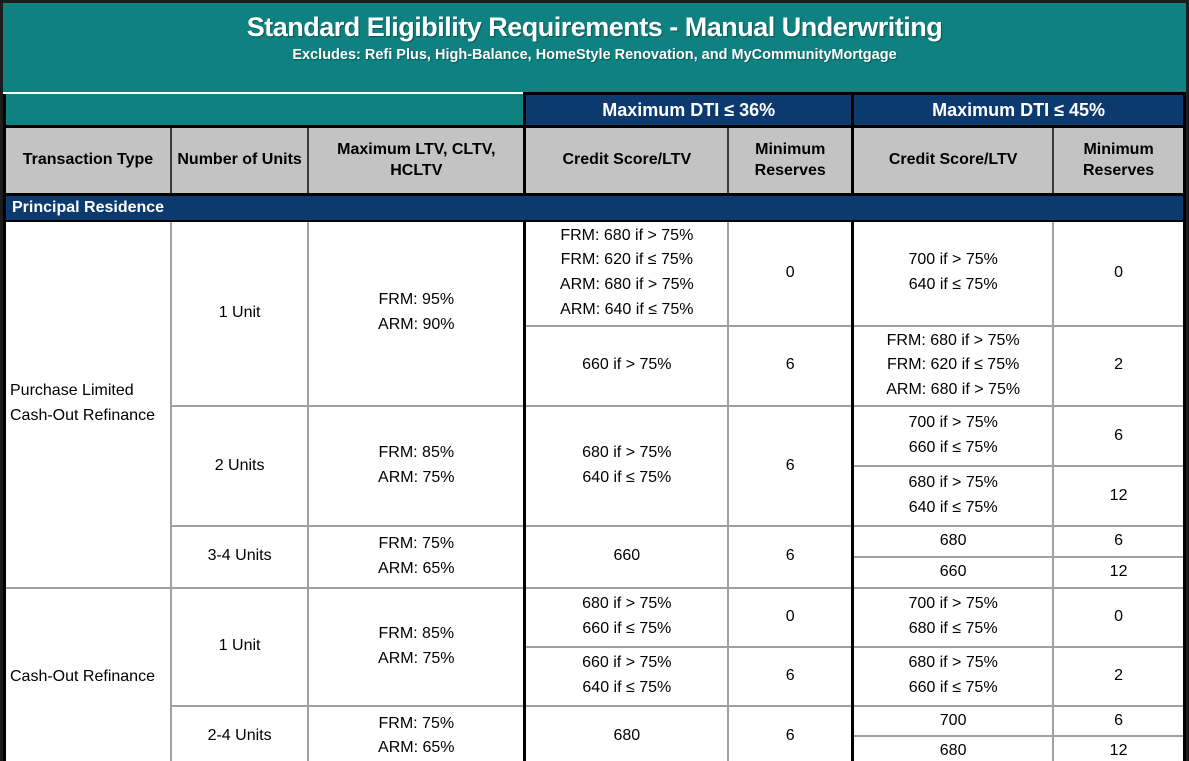  I want to click on cell-reserves45-cashout-24units-a: 6, so click(1119, 721).